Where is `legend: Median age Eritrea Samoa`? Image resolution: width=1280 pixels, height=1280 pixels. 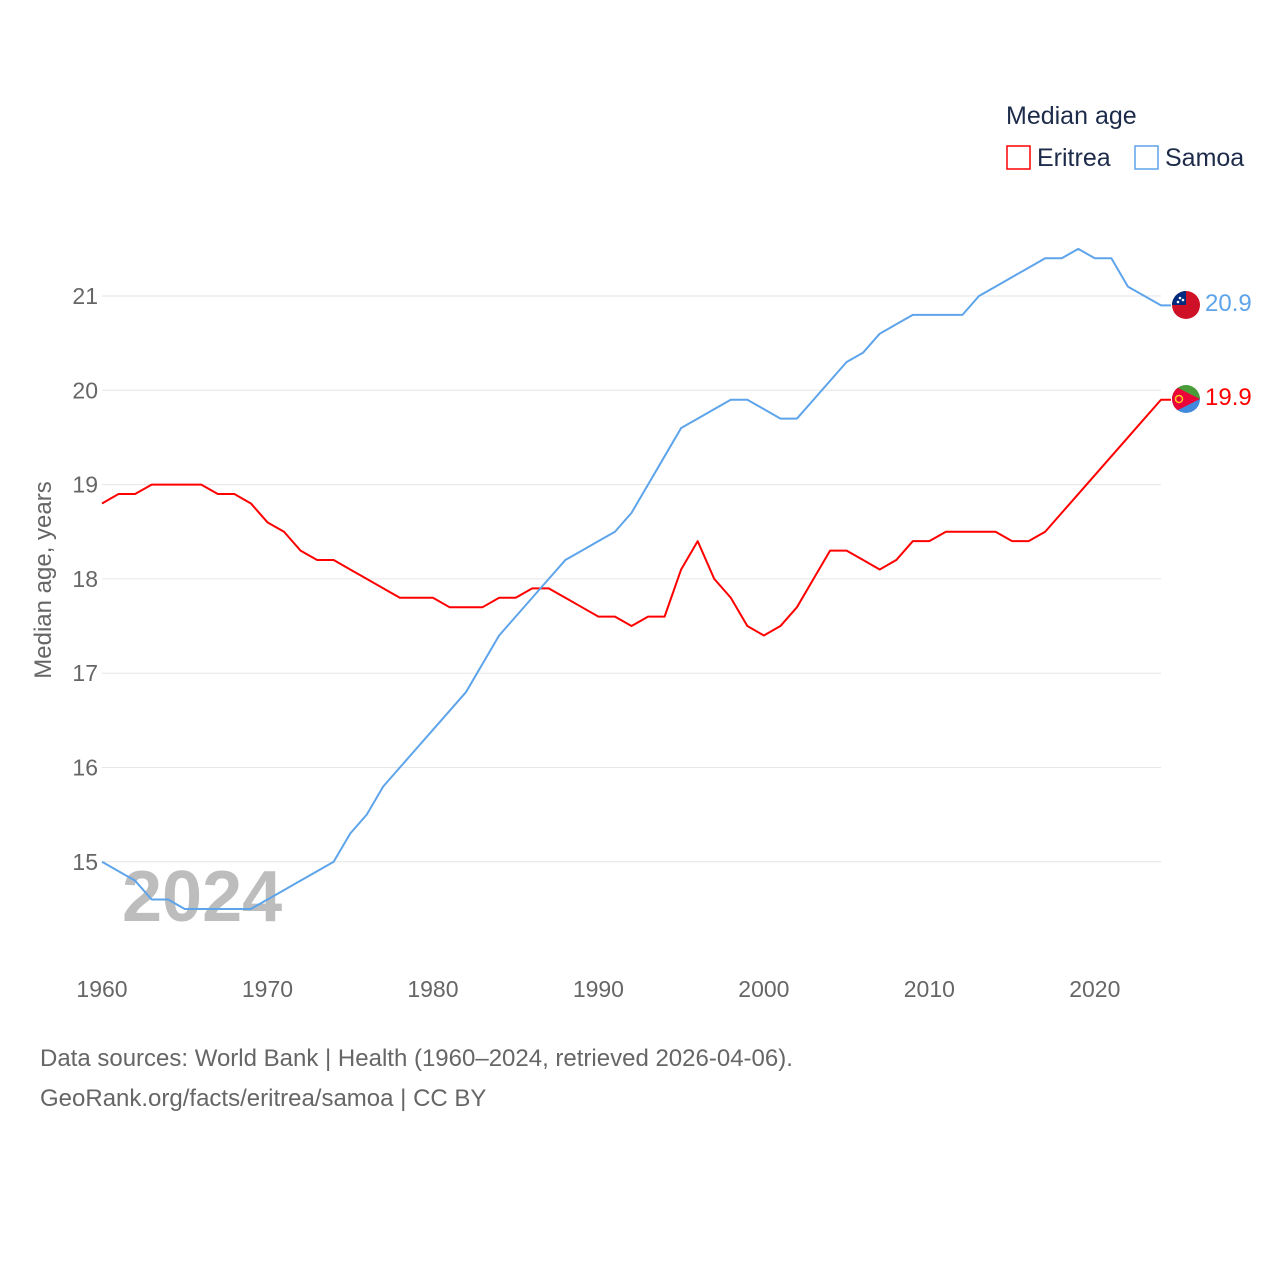
legend: Median age Eritrea Samoa is located at coordinates (1125, 137).